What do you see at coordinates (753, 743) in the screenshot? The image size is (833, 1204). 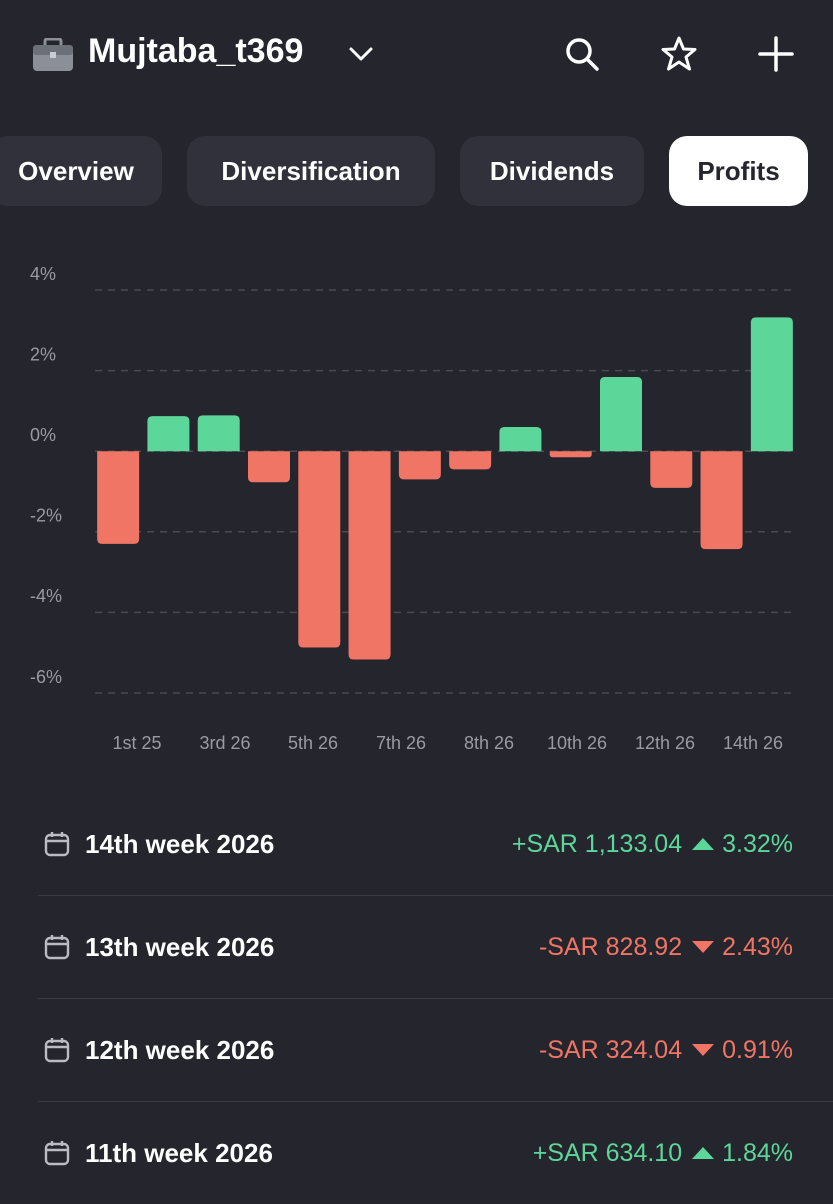 I see `x-tick-label: 14th 26` at bounding box center [753, 743].